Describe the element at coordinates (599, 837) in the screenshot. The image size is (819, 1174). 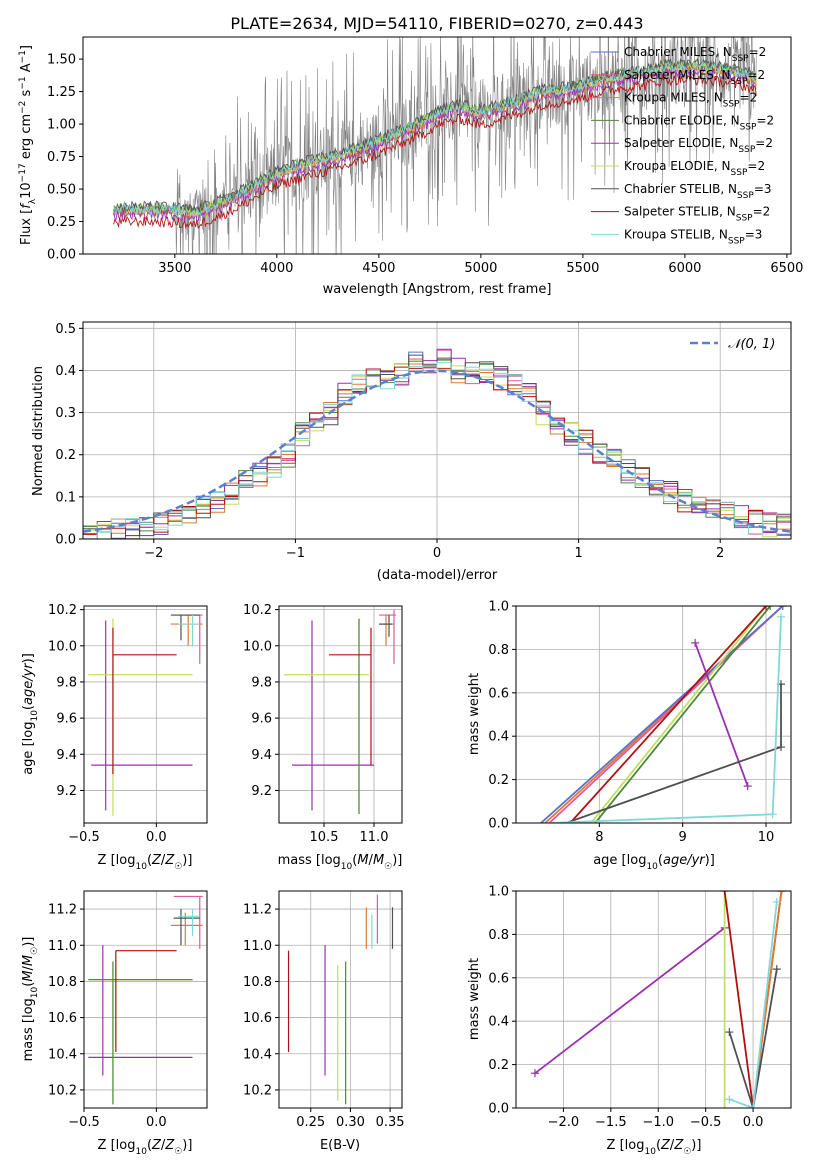
I see `x-tick-label: 8` at that location.